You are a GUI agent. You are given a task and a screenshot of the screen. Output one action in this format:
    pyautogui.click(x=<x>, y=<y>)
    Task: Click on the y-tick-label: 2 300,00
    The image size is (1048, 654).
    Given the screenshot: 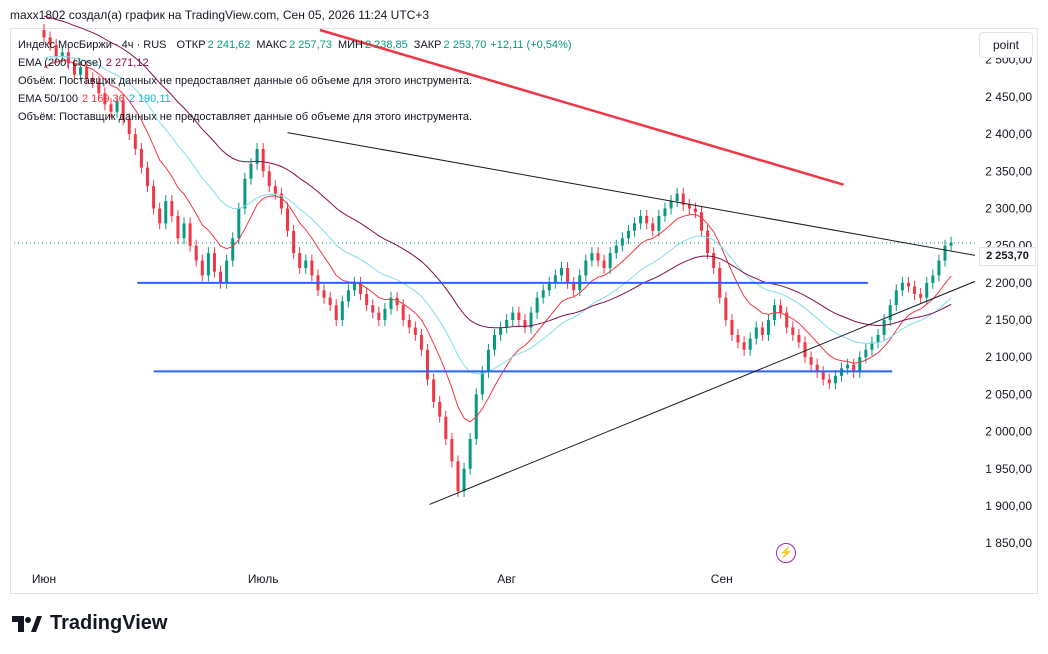 What is the action you would take?
    pyautogui.click(x=1008, y=208)
    